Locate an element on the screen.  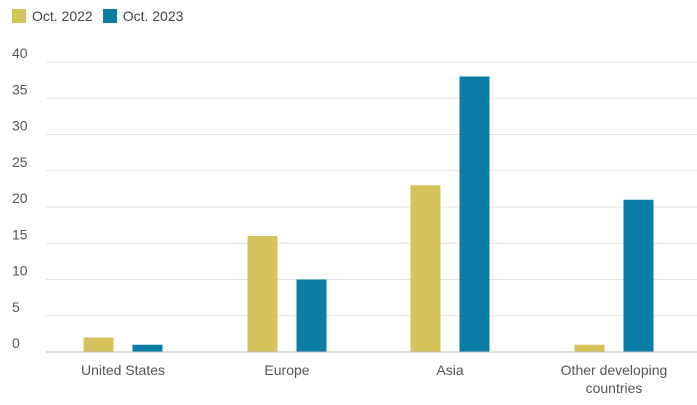
legend-label-series-2: Oct. 2023 is located at coordinates (153, 16).